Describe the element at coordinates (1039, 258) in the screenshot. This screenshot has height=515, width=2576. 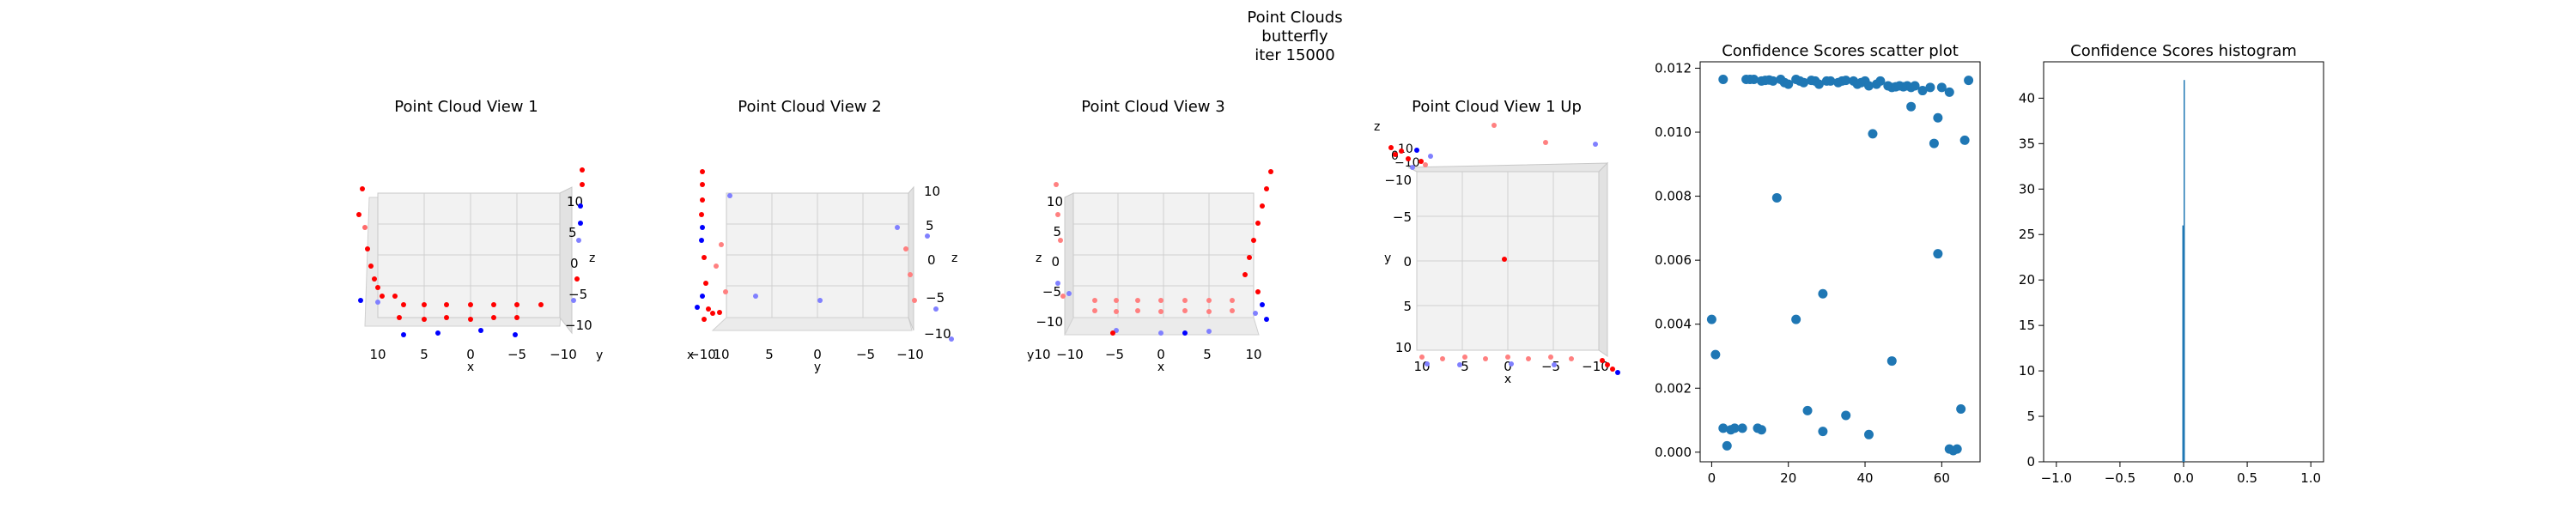
I see `view-3-vertical-label: z` at that location.